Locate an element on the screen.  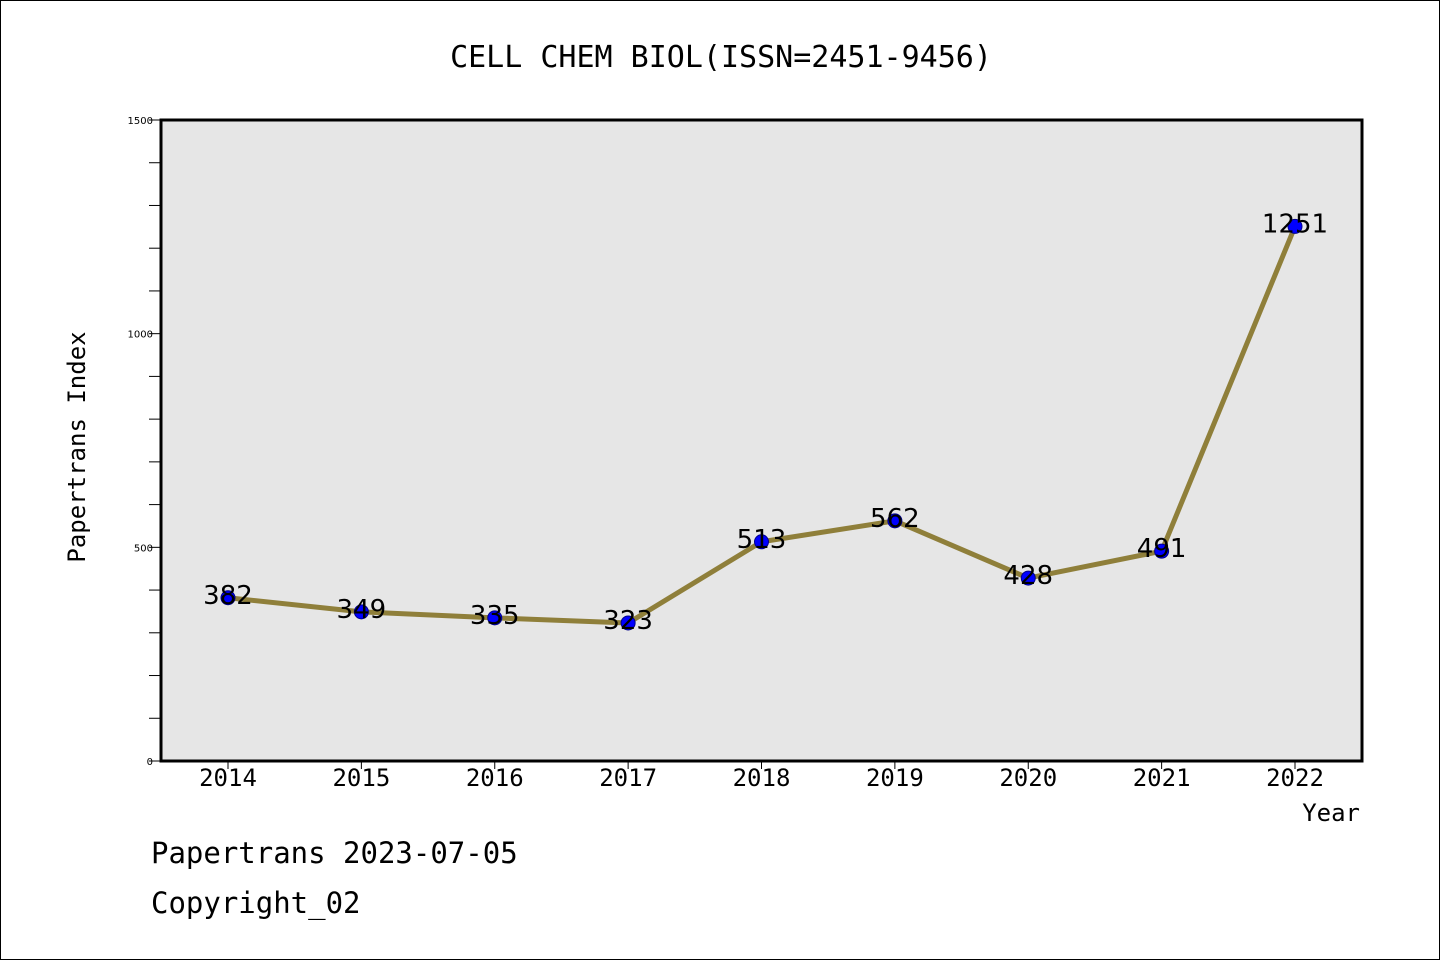
source-date-text: Papertrans 2023-07-05 is located at coordinates (334, 853).